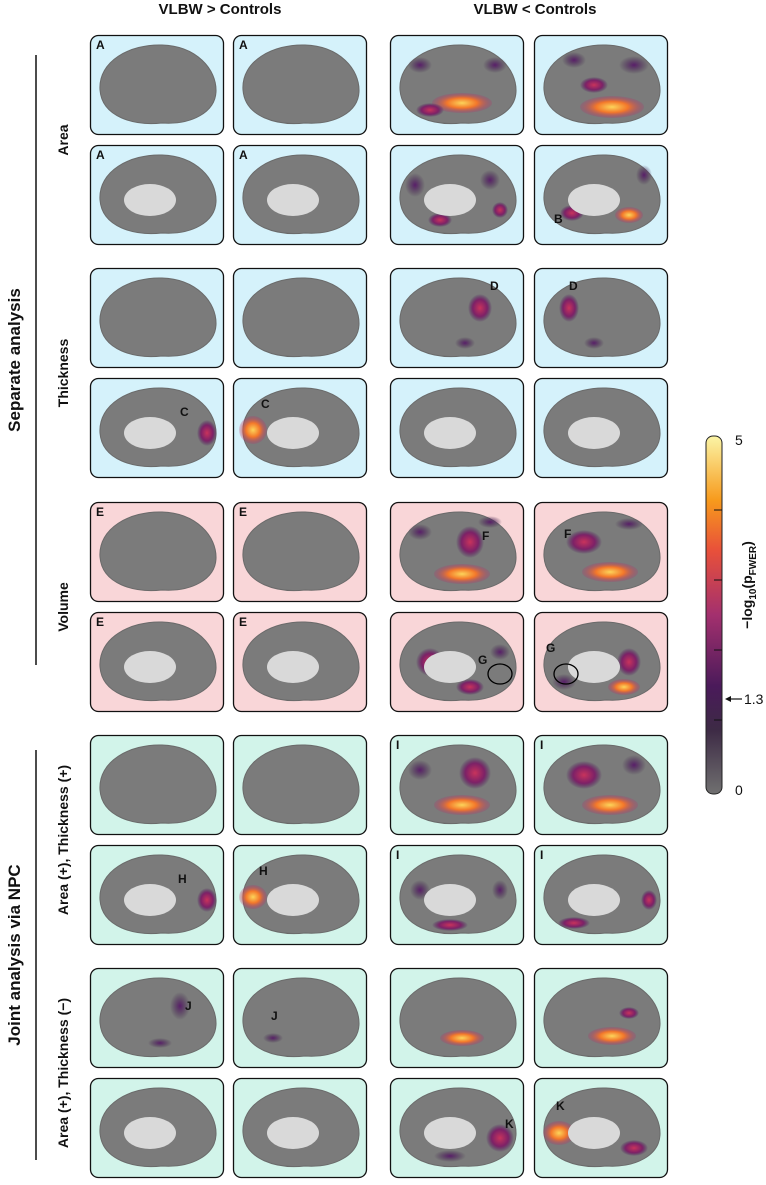  I want to click on colorbar-label: −log10(pFWER), so click(749, 585).